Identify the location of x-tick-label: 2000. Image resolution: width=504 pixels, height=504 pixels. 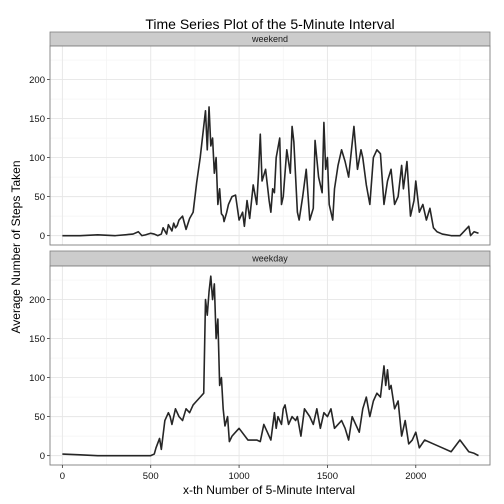
(415, 476).